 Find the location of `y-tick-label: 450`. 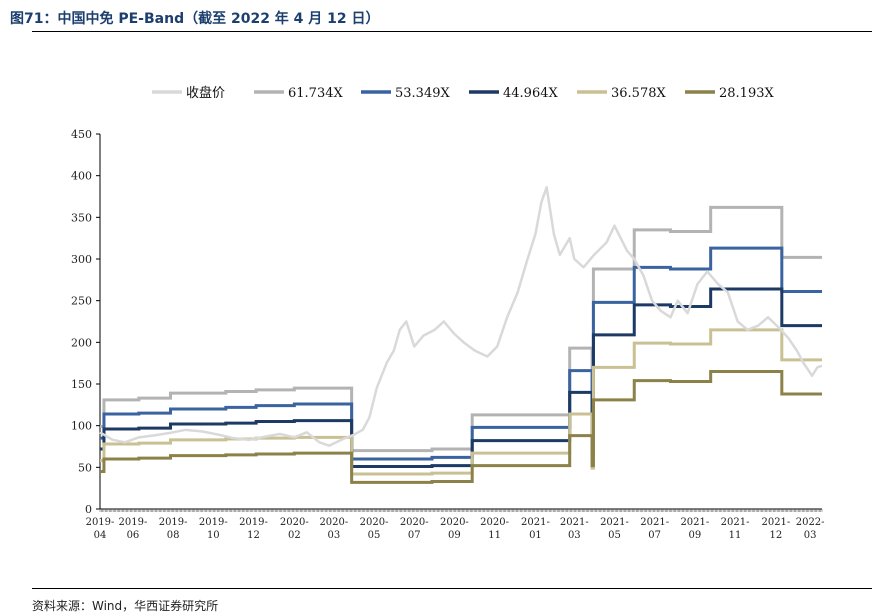

y-tick-label: 450 is located at coordinates (81, 134).